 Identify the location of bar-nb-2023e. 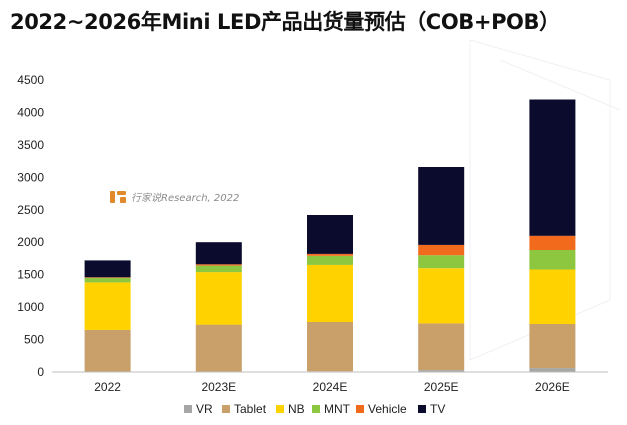
(218, 298).